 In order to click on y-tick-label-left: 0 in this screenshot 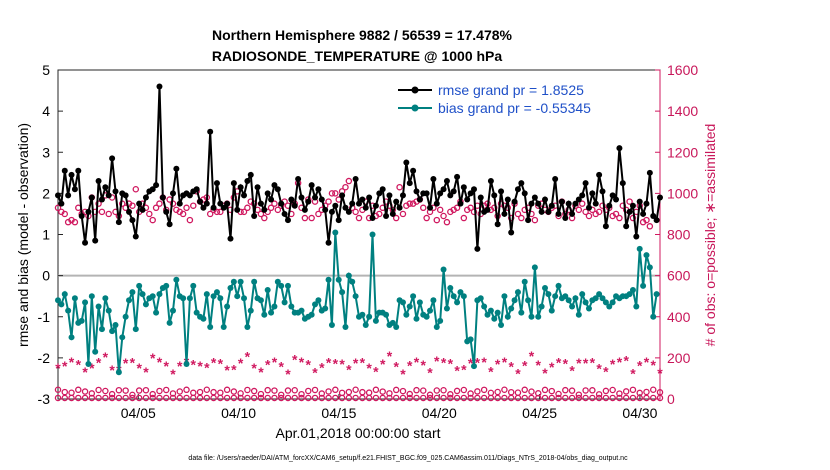, I will do `click(46, 276)`.